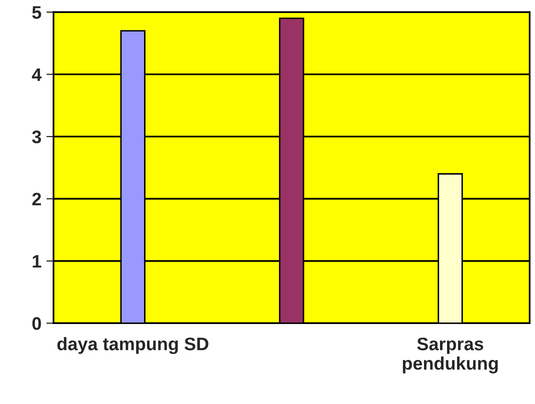  I want to click on x-tick-label: Sarpras pendukung, so click(450, 356).